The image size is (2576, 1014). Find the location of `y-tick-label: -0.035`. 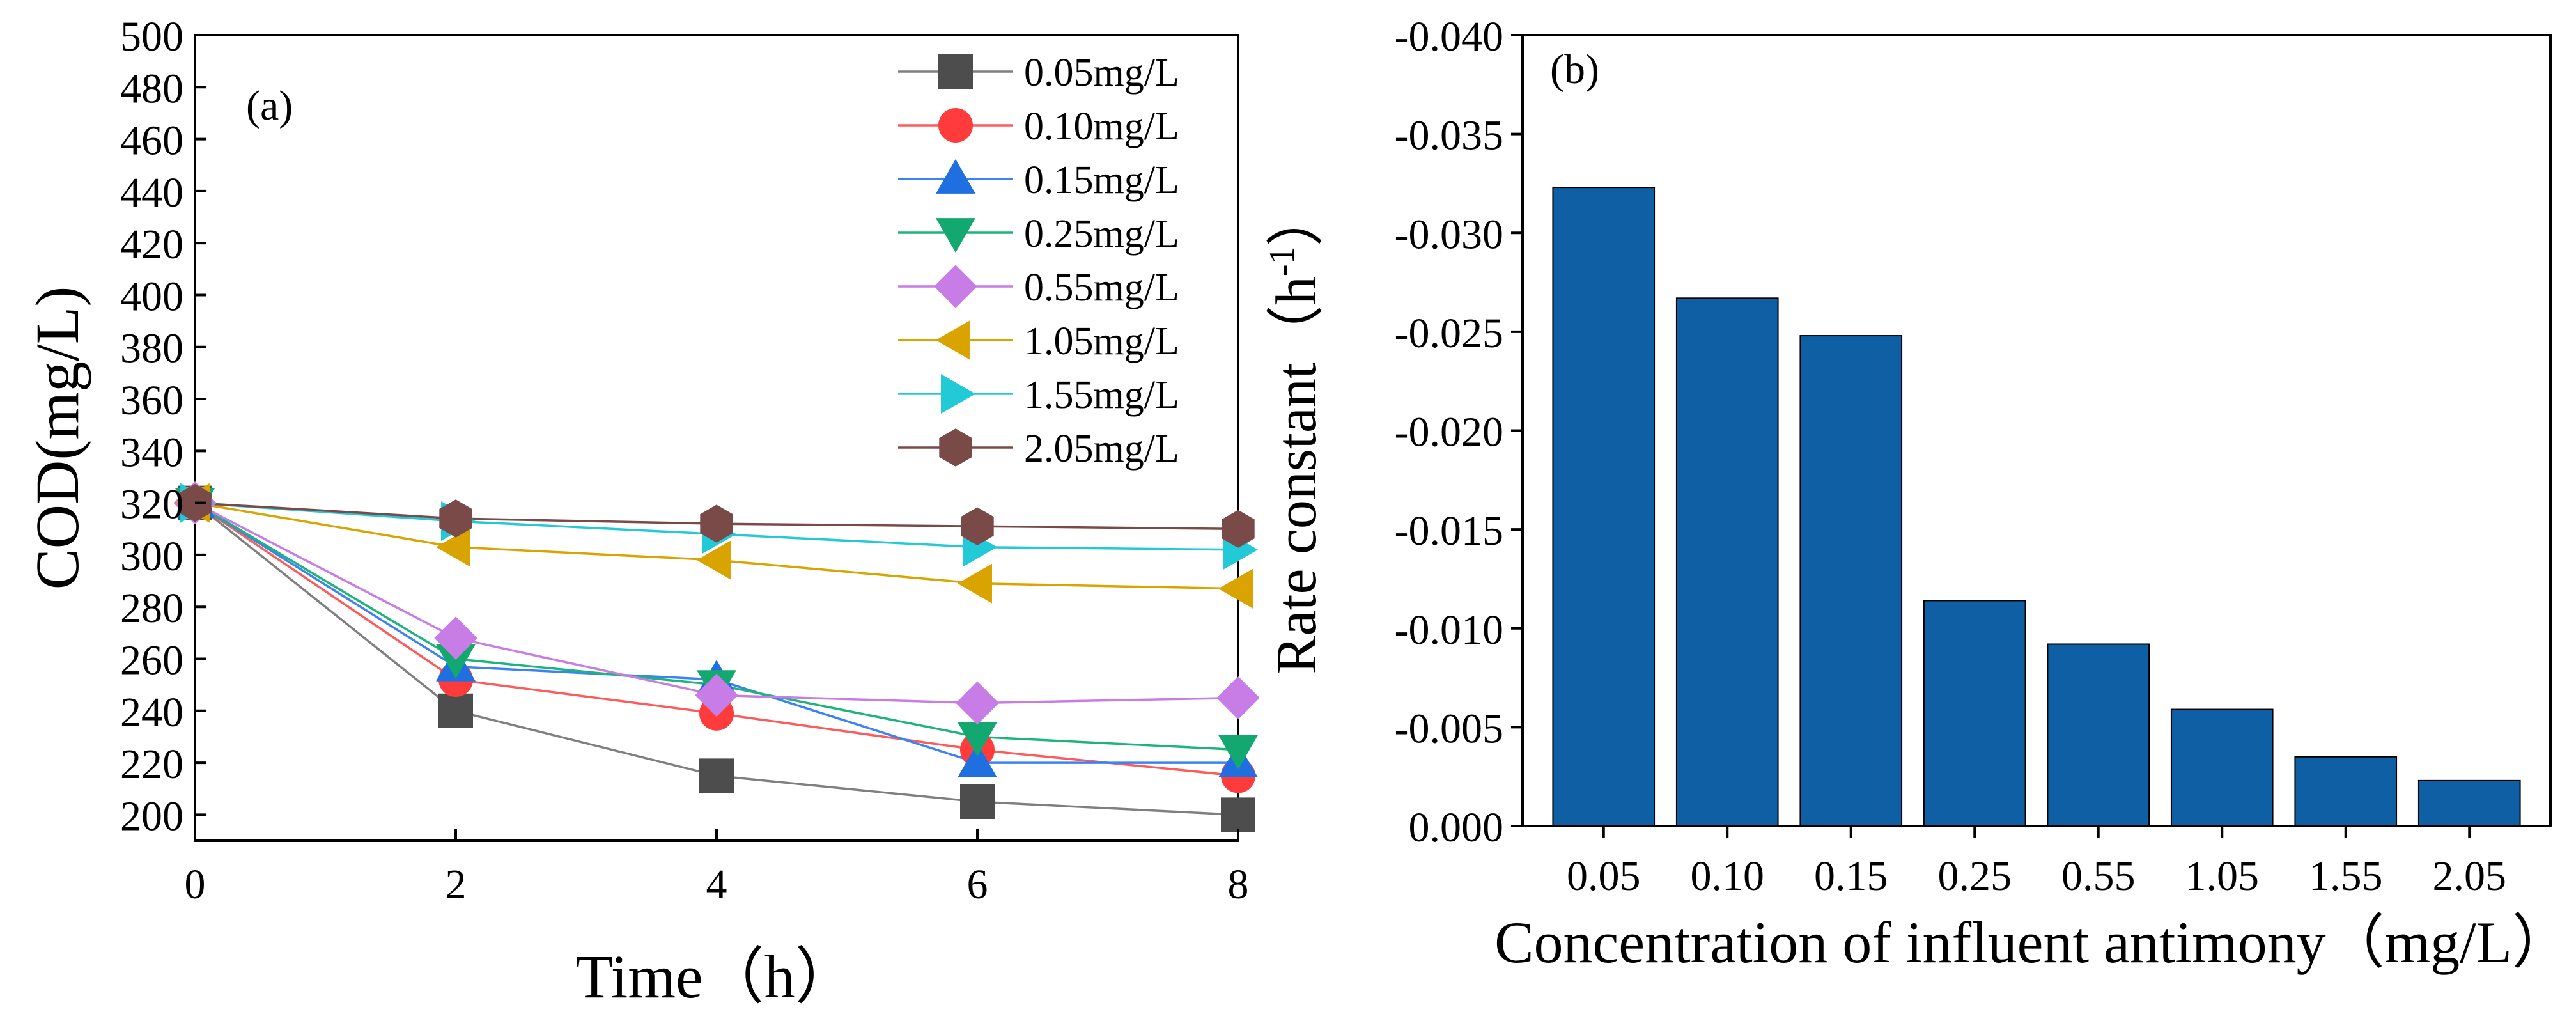

y-tick-label: -0.035 is located at coordinates (1449, 136).